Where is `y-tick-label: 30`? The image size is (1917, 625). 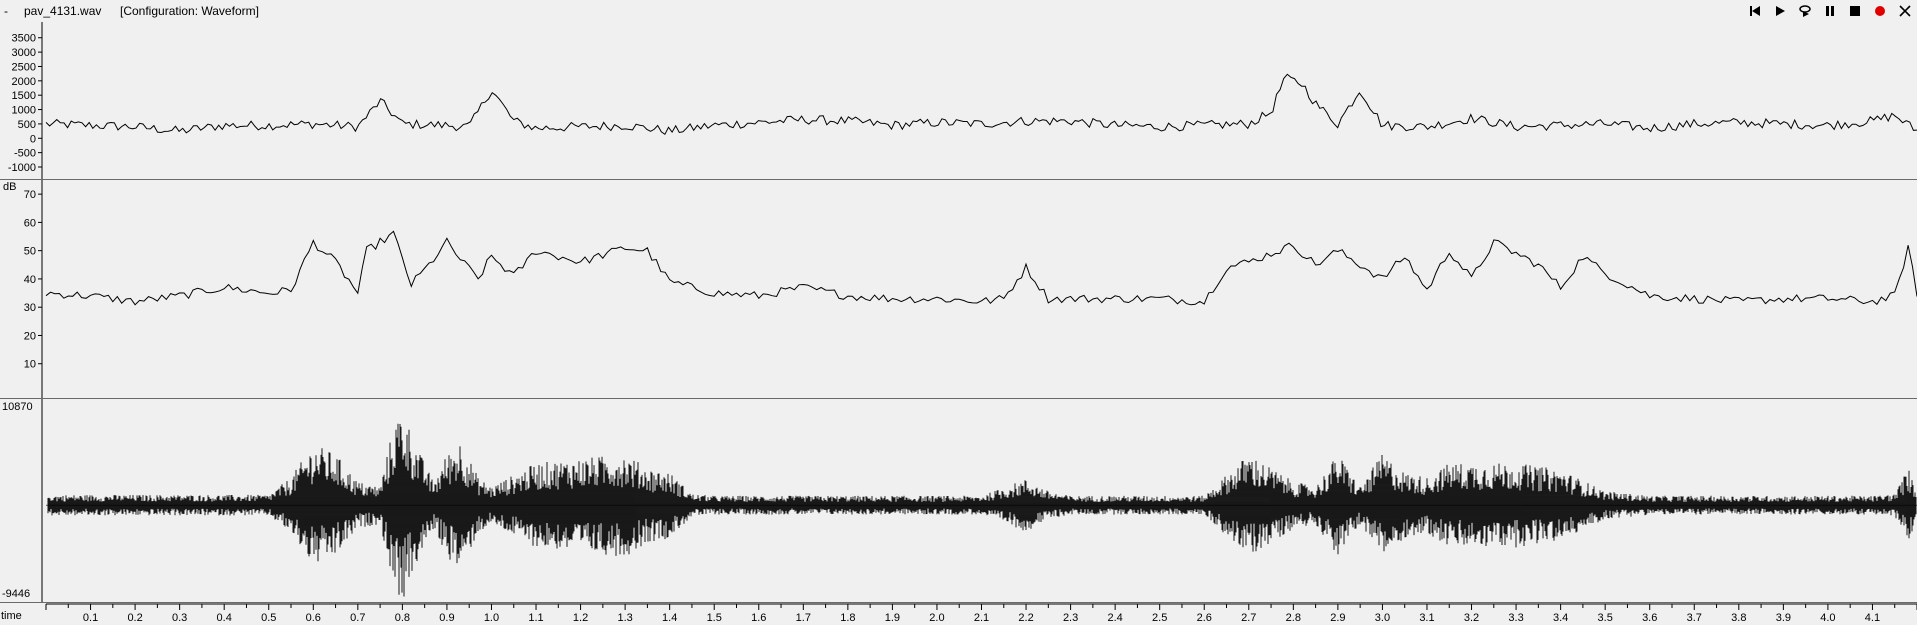
y-tick-label: 30 is located at coordinates (30, 308).